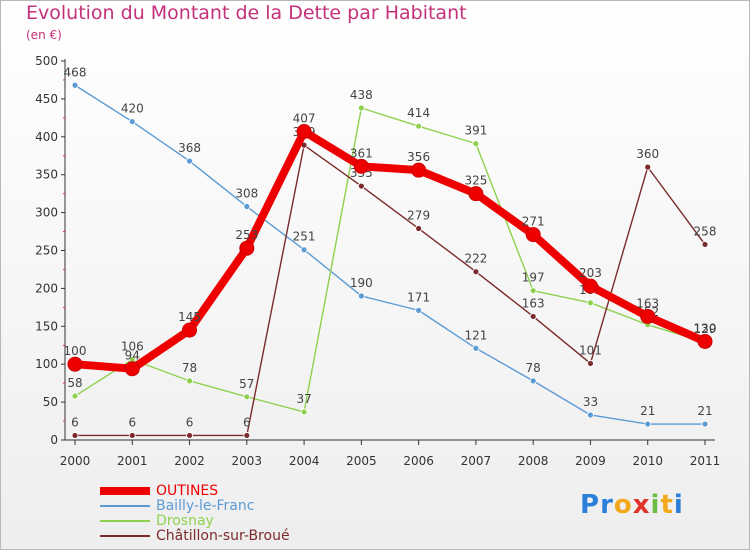 The width and height of the screenshot is (750, 550). I want to click on data-label: 100, so click(75, 351).